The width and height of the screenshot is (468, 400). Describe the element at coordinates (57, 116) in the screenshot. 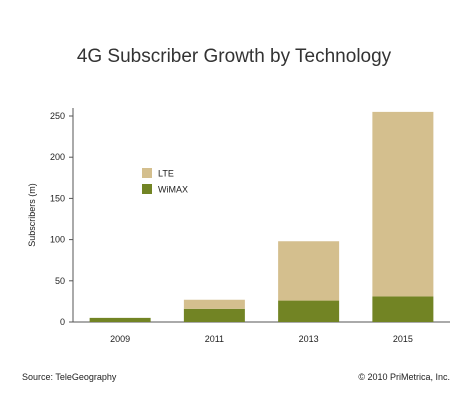

I see `y-tick-label: 250` at that location.